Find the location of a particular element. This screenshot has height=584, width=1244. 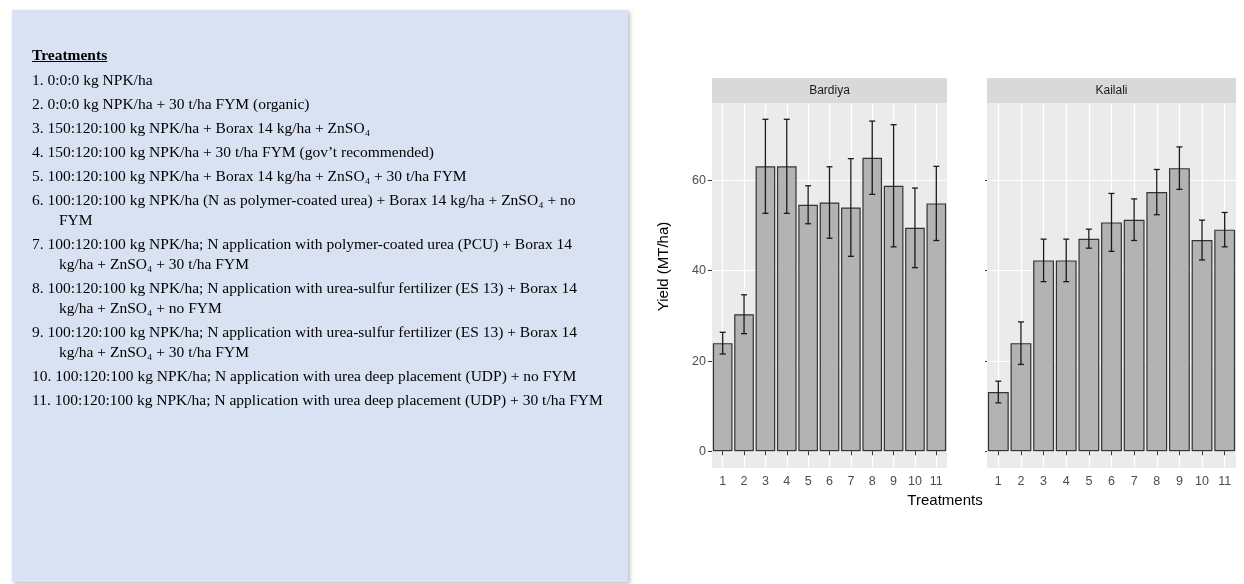

text: 7. 100:120:100 kg NPK/ha; N application with polymer-coated urea (PCU) + Borax 14 kg/ha + ZnSO₄ + 30 t/ha FYM is located at coordinates (303, 254).